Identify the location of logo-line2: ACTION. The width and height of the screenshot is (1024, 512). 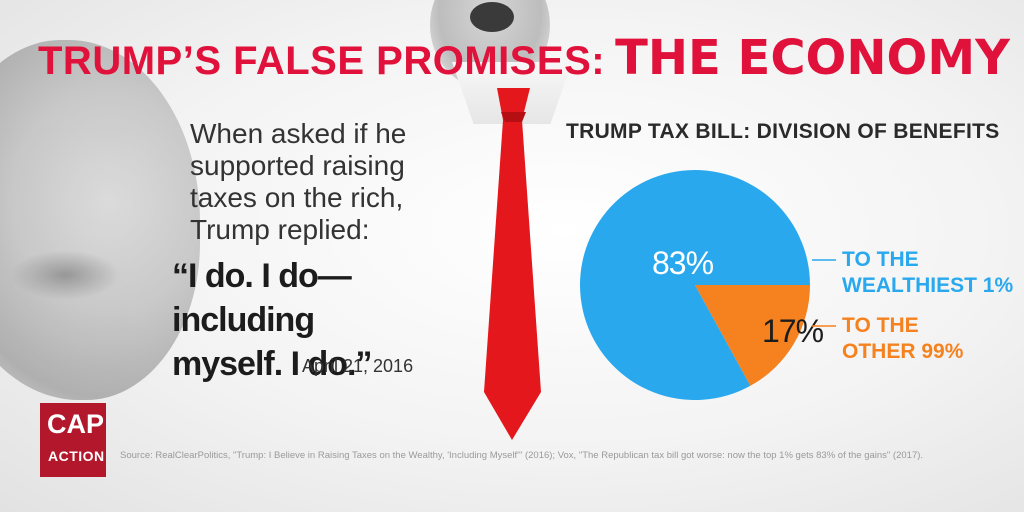
(76, 456).